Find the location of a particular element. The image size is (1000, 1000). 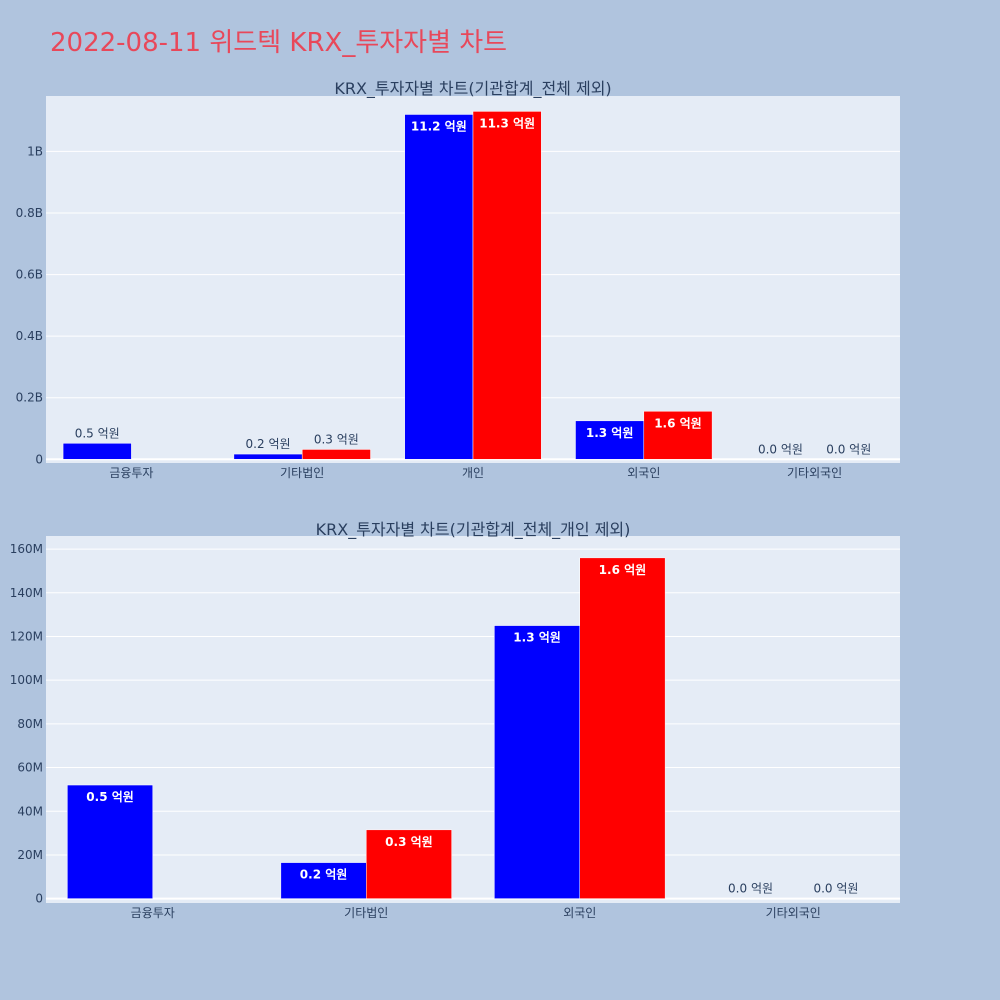

y-tick-label: 100M is located at coordinates (26, 680).